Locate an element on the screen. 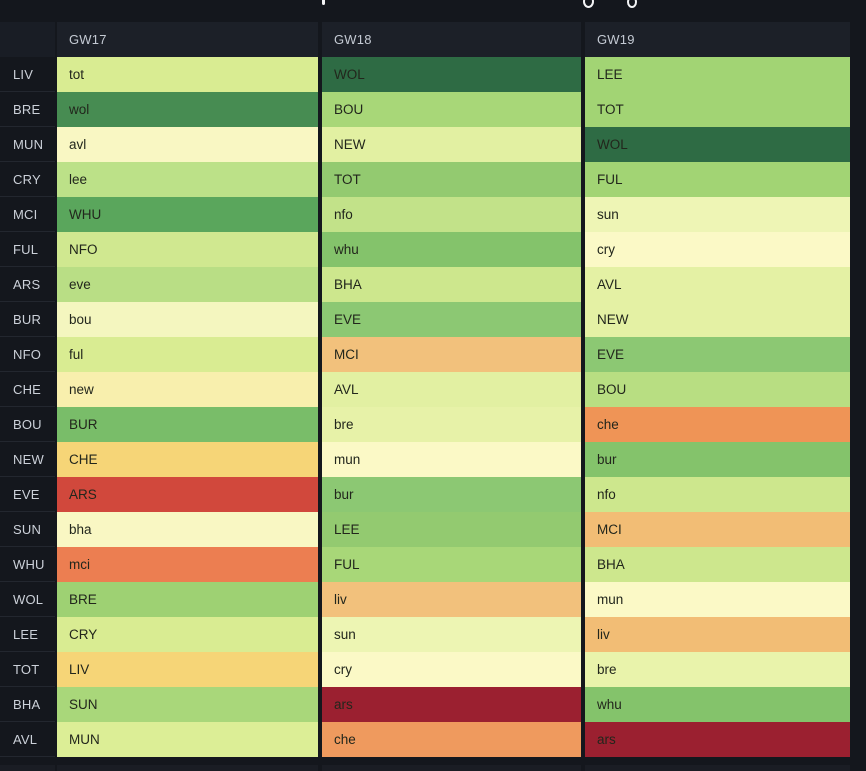 The image size is (866, 771). table-row: MCI WHU nfo sun is located at coordinates (433, 214).